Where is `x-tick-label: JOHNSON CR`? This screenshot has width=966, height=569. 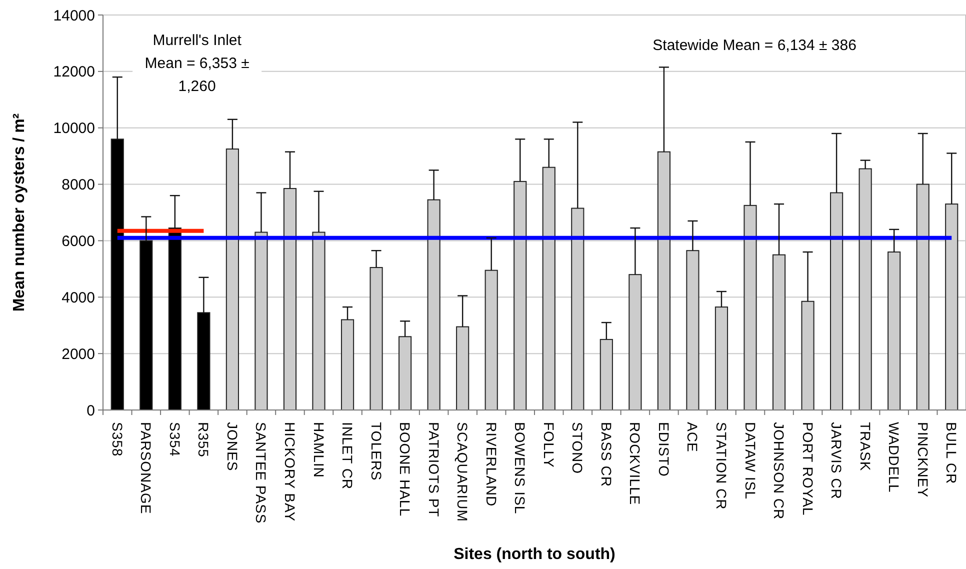 x-tick-label: JOHNSON CR is located at coordinates (779, 471).